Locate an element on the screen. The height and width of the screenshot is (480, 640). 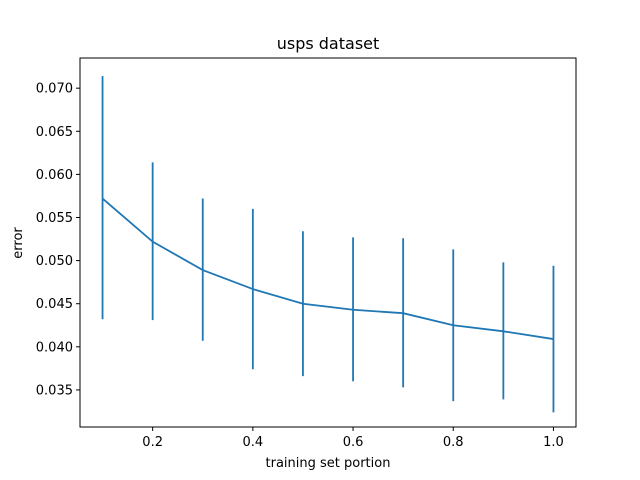
x-axis-label: training set portion is located at coordinates (328, 463).